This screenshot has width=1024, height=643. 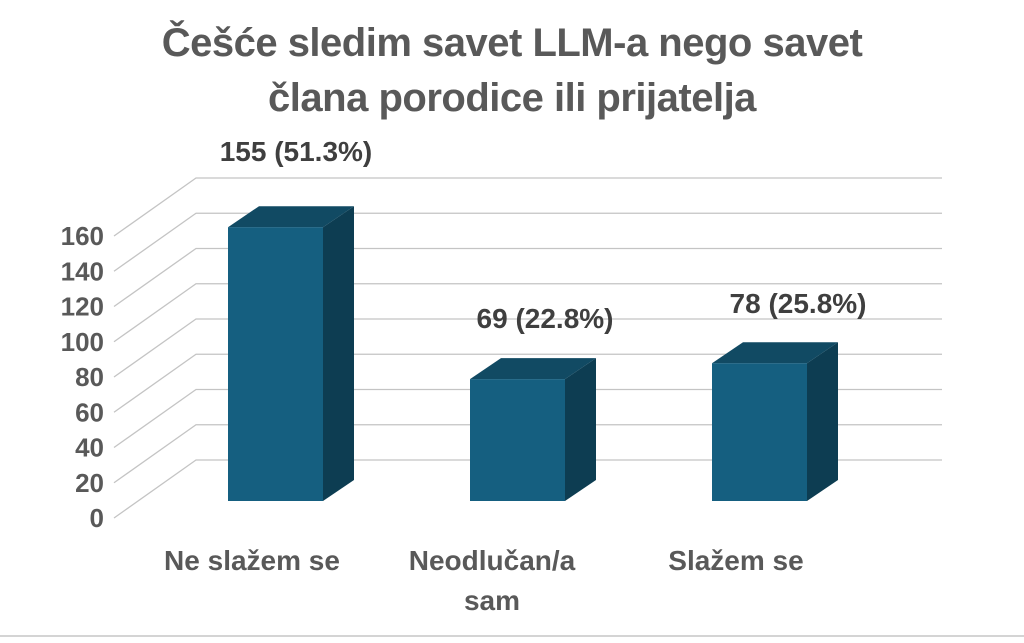 I want to click on bar-neodlu-an-a-sam, so click(x=517, y=440).